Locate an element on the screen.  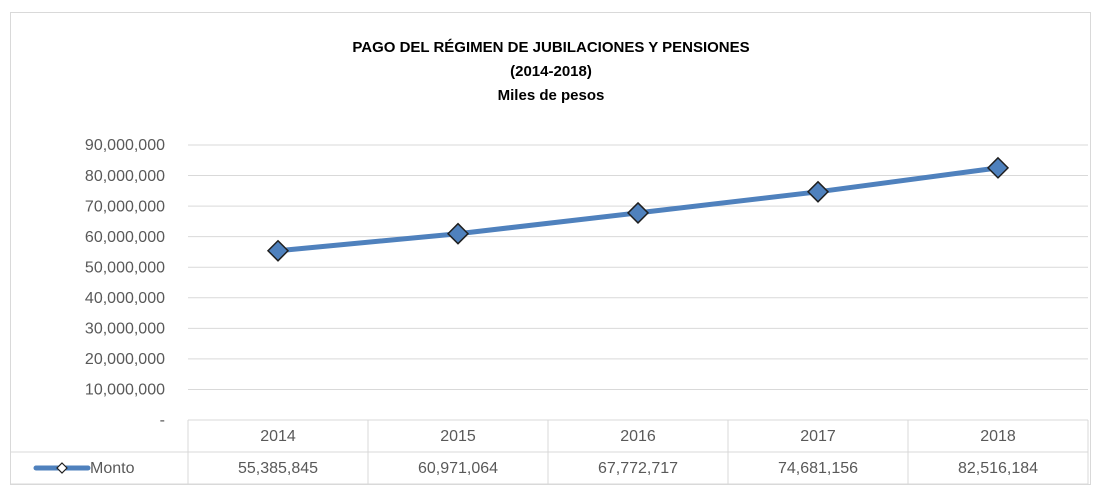
y-tick-label: 60,000,000 is located at coordinates (125, 237).